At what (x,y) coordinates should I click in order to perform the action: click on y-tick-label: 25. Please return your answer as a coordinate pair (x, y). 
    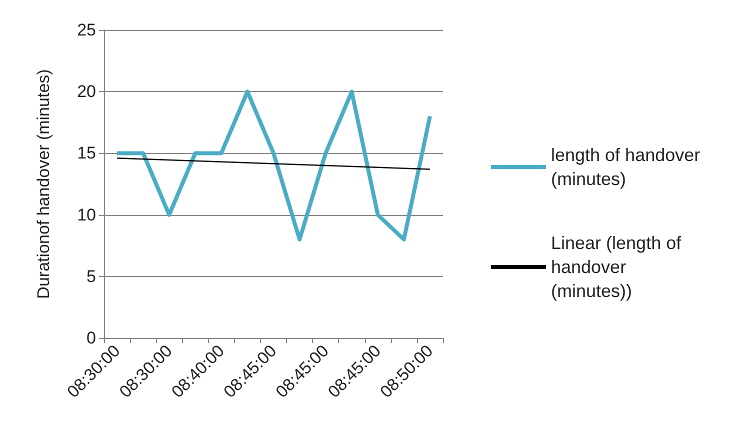
    Looking at the image, I should click on (86, 30).